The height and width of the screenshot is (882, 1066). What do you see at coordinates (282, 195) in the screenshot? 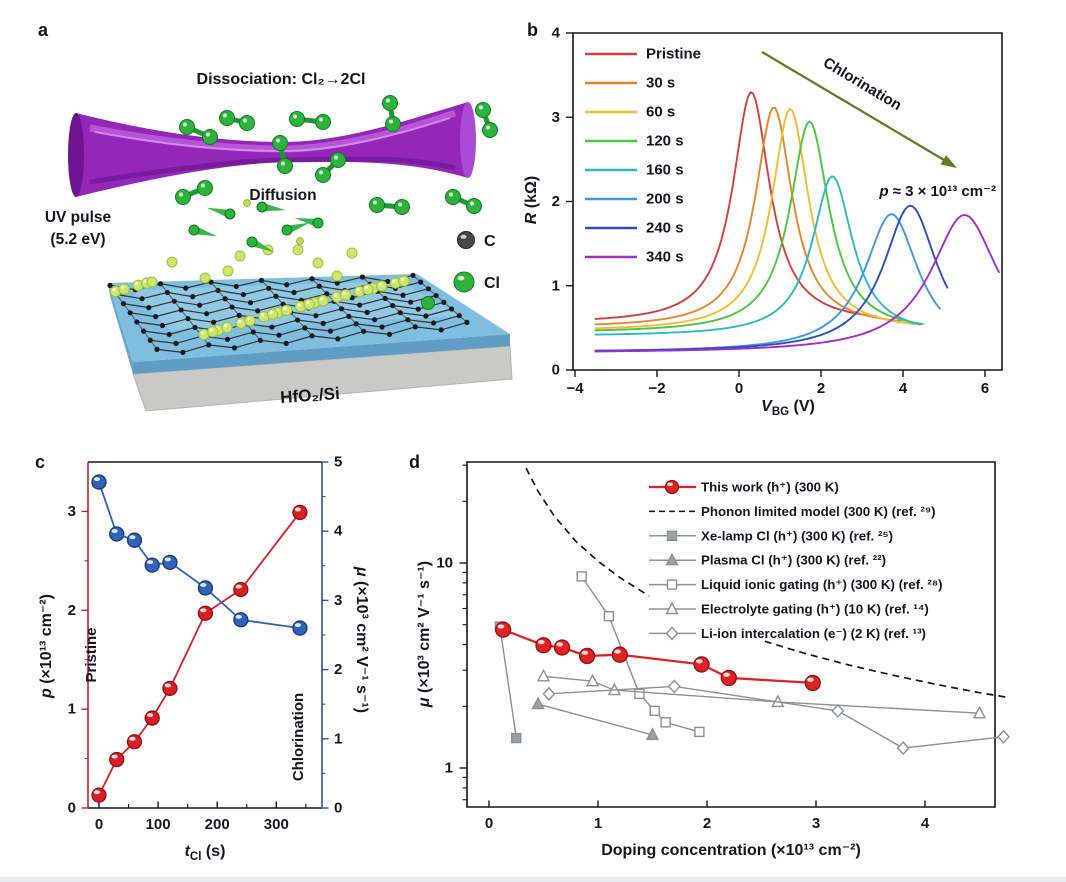
I see `diffusion-label: Diffusion` at bounding box center [282, 195].